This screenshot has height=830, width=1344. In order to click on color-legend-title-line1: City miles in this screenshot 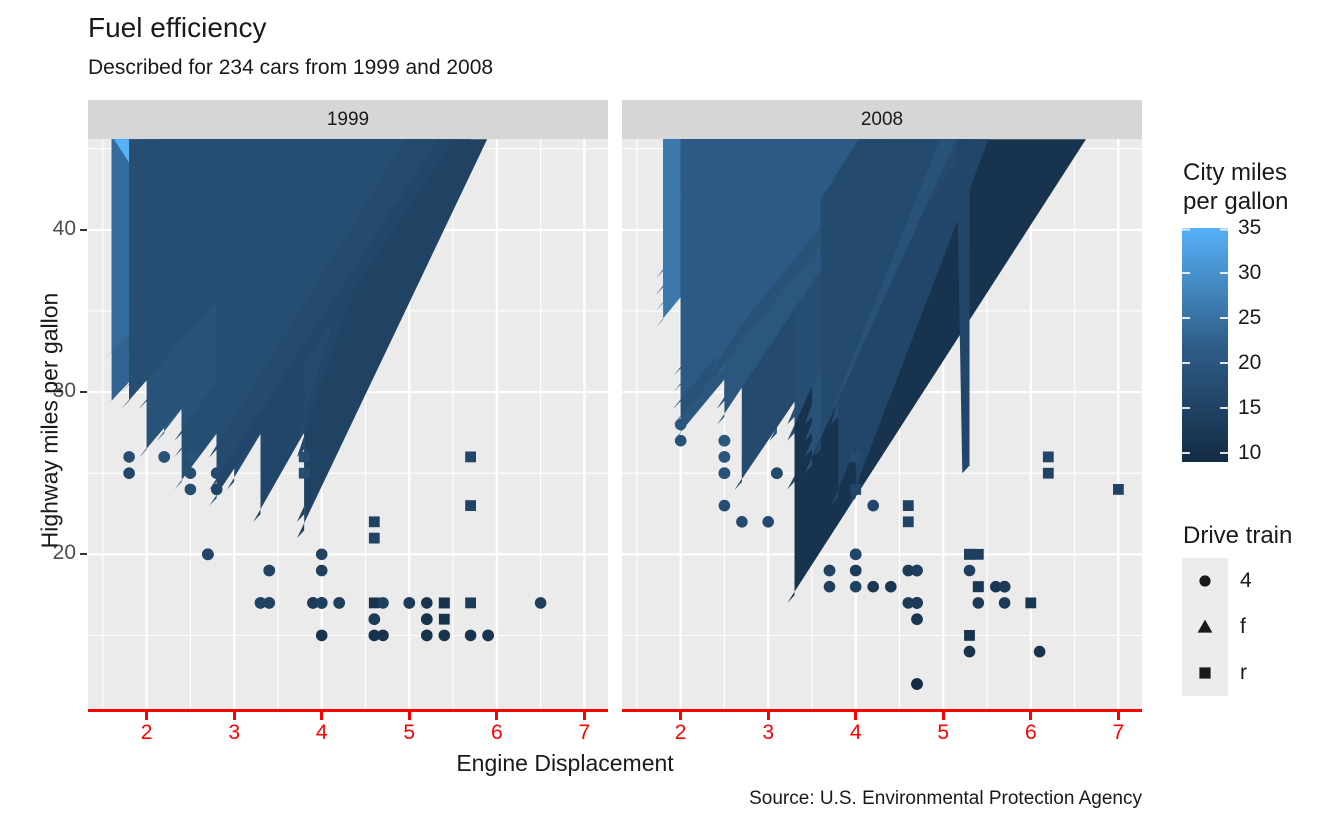, I will do `click(1235, 172)`.